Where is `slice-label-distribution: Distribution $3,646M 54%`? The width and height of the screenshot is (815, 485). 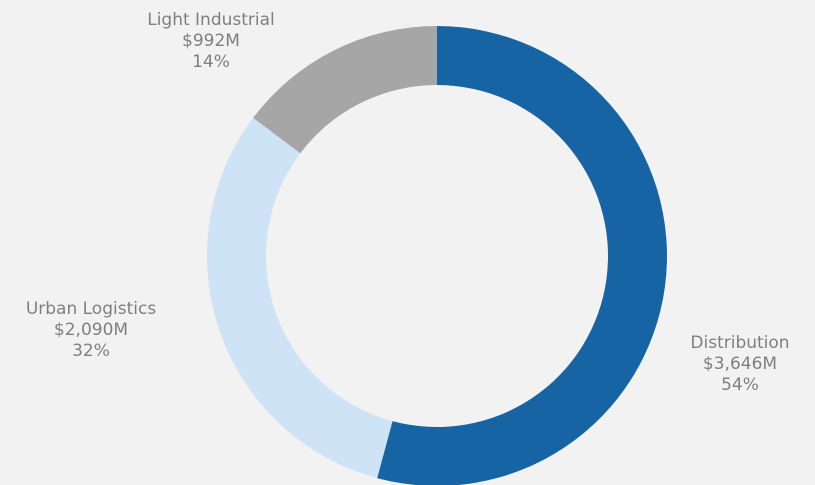 slice-label-distribution: Distribution $3,646M 54% is located at coordinates (739, 364).